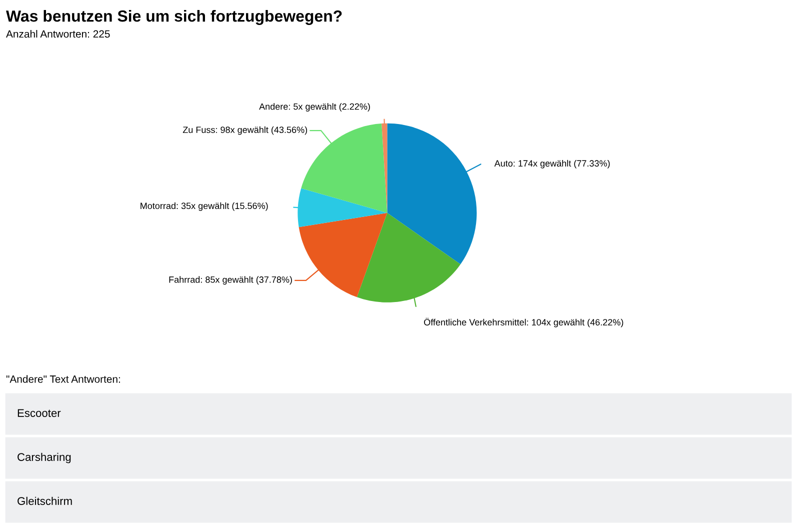 This screenshot has width=800, height=527. Describe the element at coordinates (524, 323) in the screenshot. I see `slice-label: Öffentliche Verkehrsmittel: 104x gewählt (46.22%)` at that location.